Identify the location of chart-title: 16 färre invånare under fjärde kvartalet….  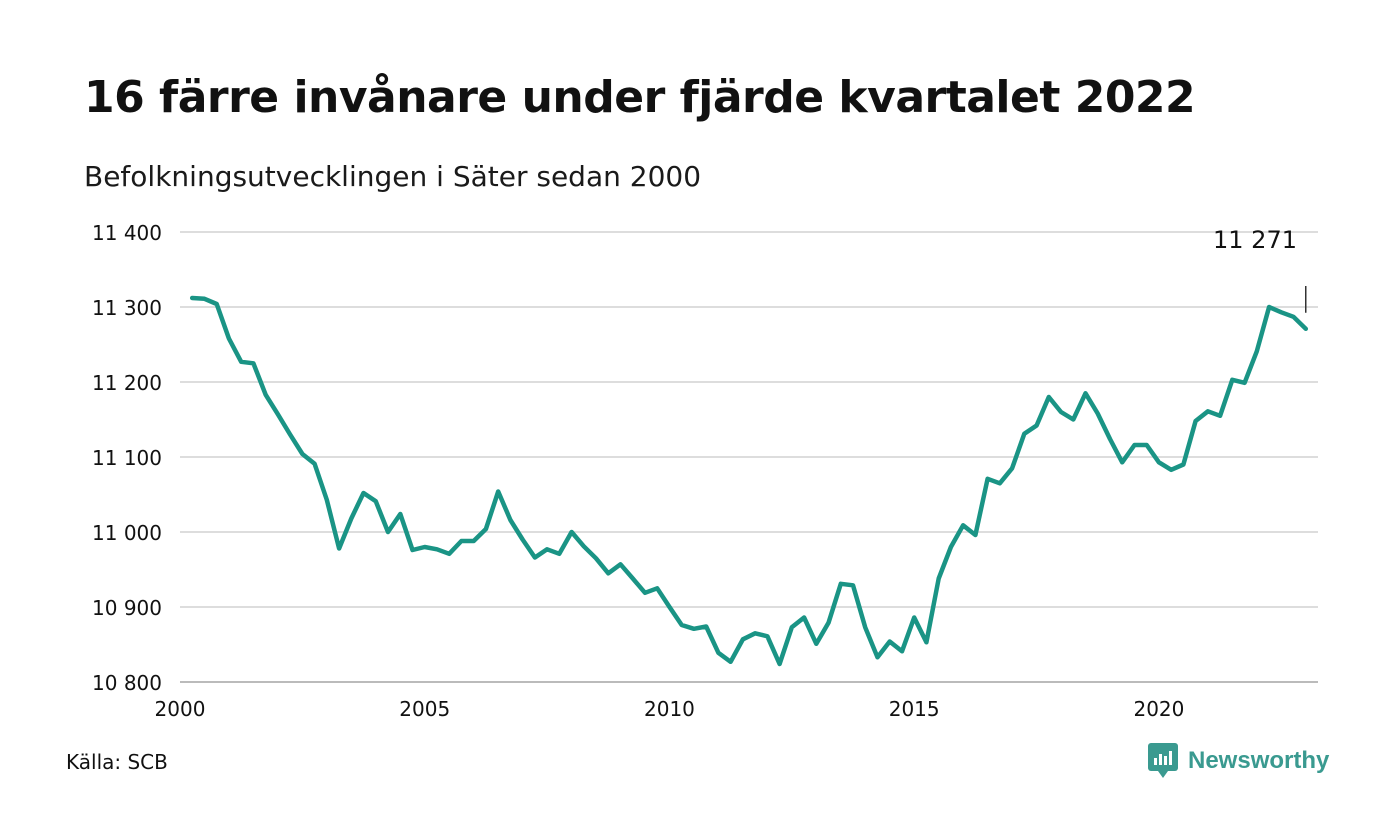
(640, 97).